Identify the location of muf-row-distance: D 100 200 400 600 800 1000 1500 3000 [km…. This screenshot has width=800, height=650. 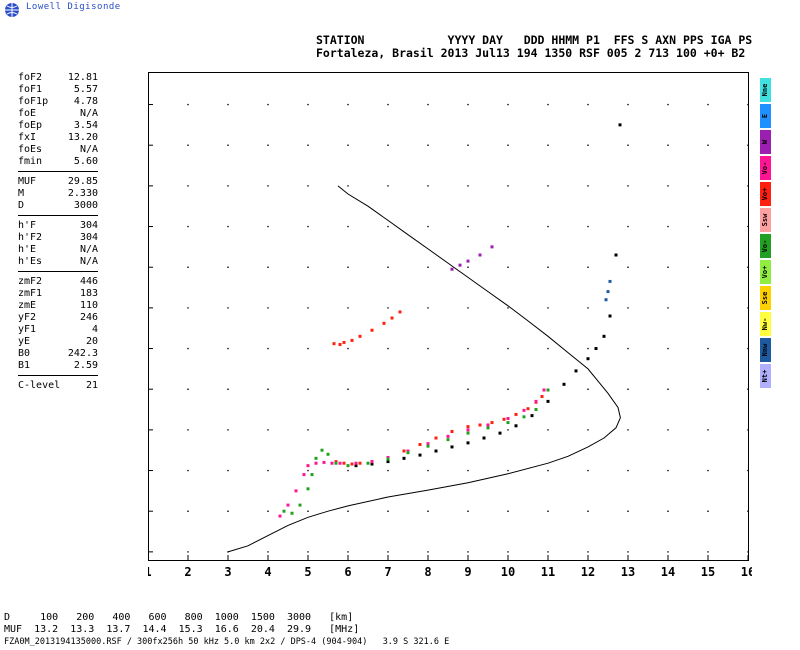
(179, 617).